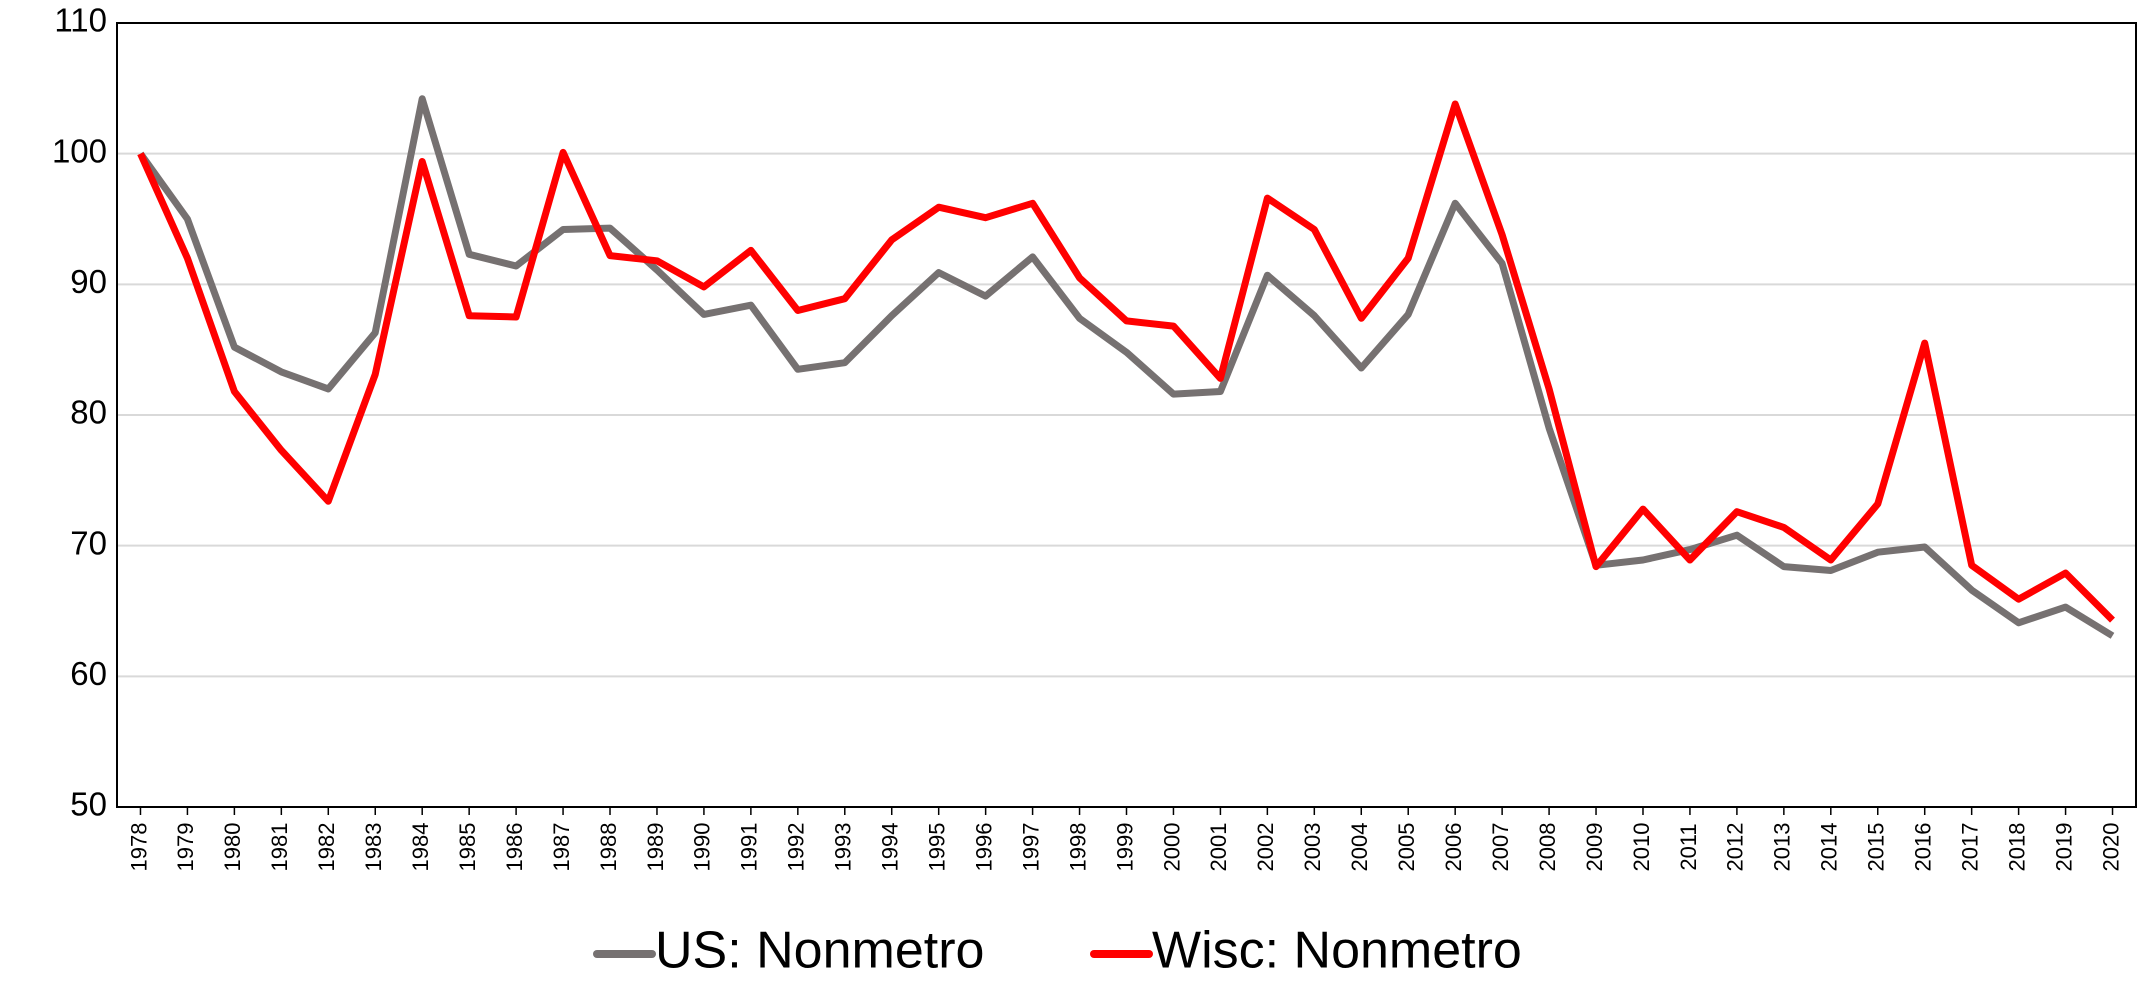 This screenshot has width=2151, height=984. What do you see at coordinates (420, 847) in the screenshot?
I see `x-tick-label: 1984` at bounding box center [420, 847].